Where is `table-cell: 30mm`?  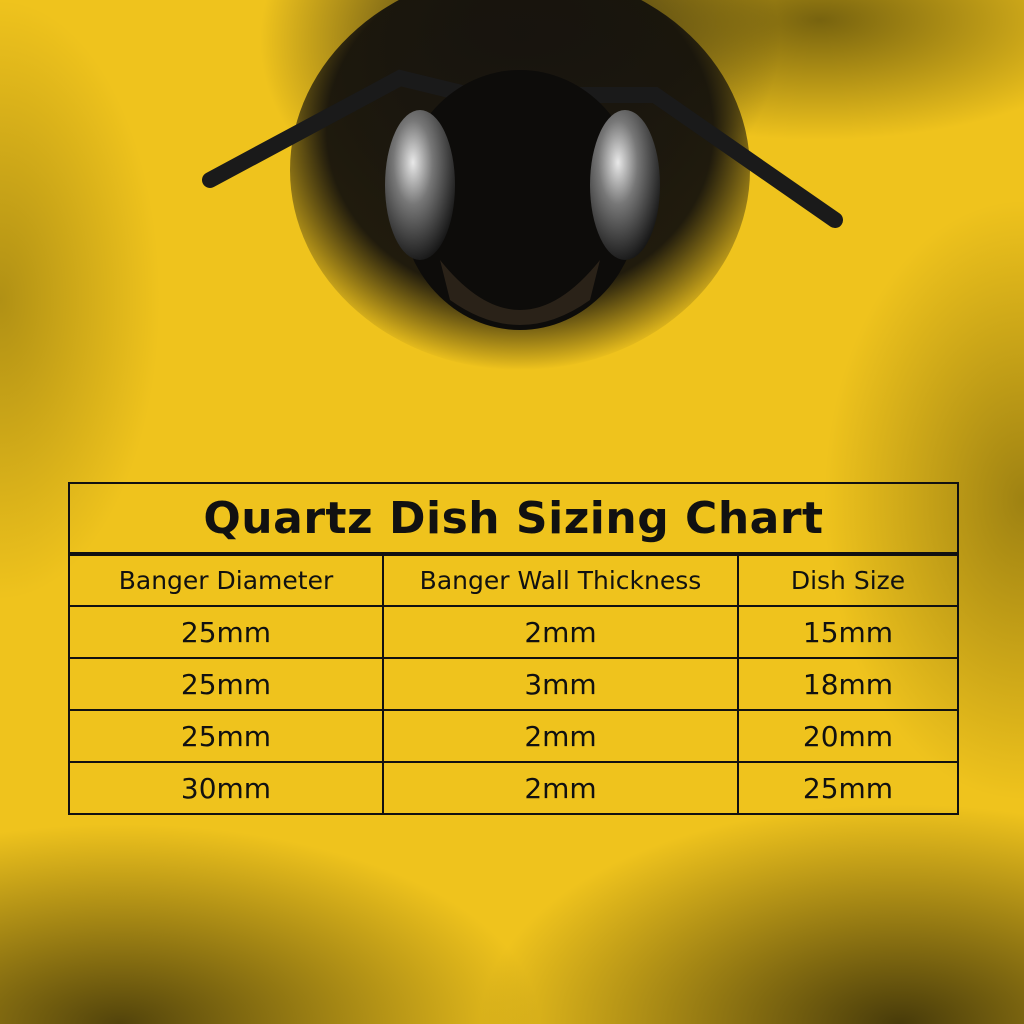 table-cell: 30mm is located at coordinates (226, 788).